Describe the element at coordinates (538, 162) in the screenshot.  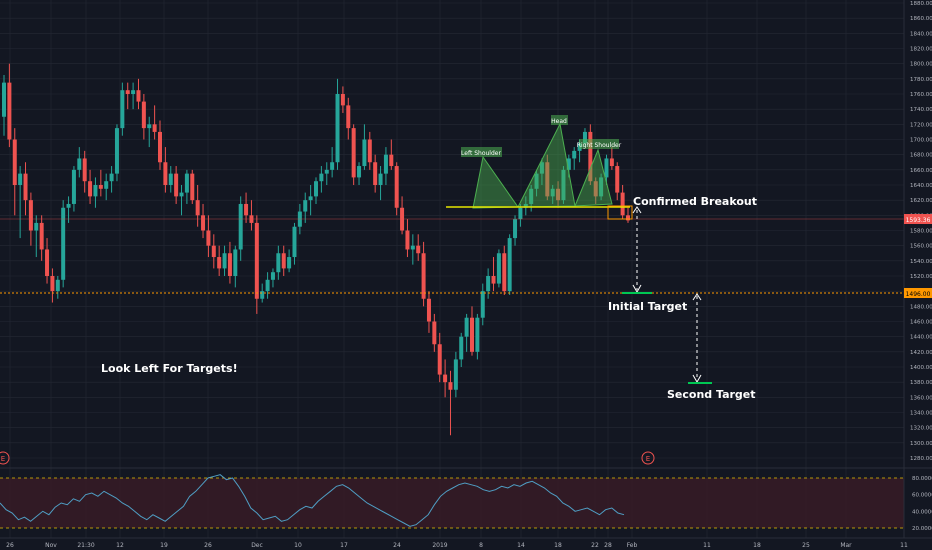
I see `head-and-shoulders-pattern: Left Shoulder Head Right Shoulder` at that location.